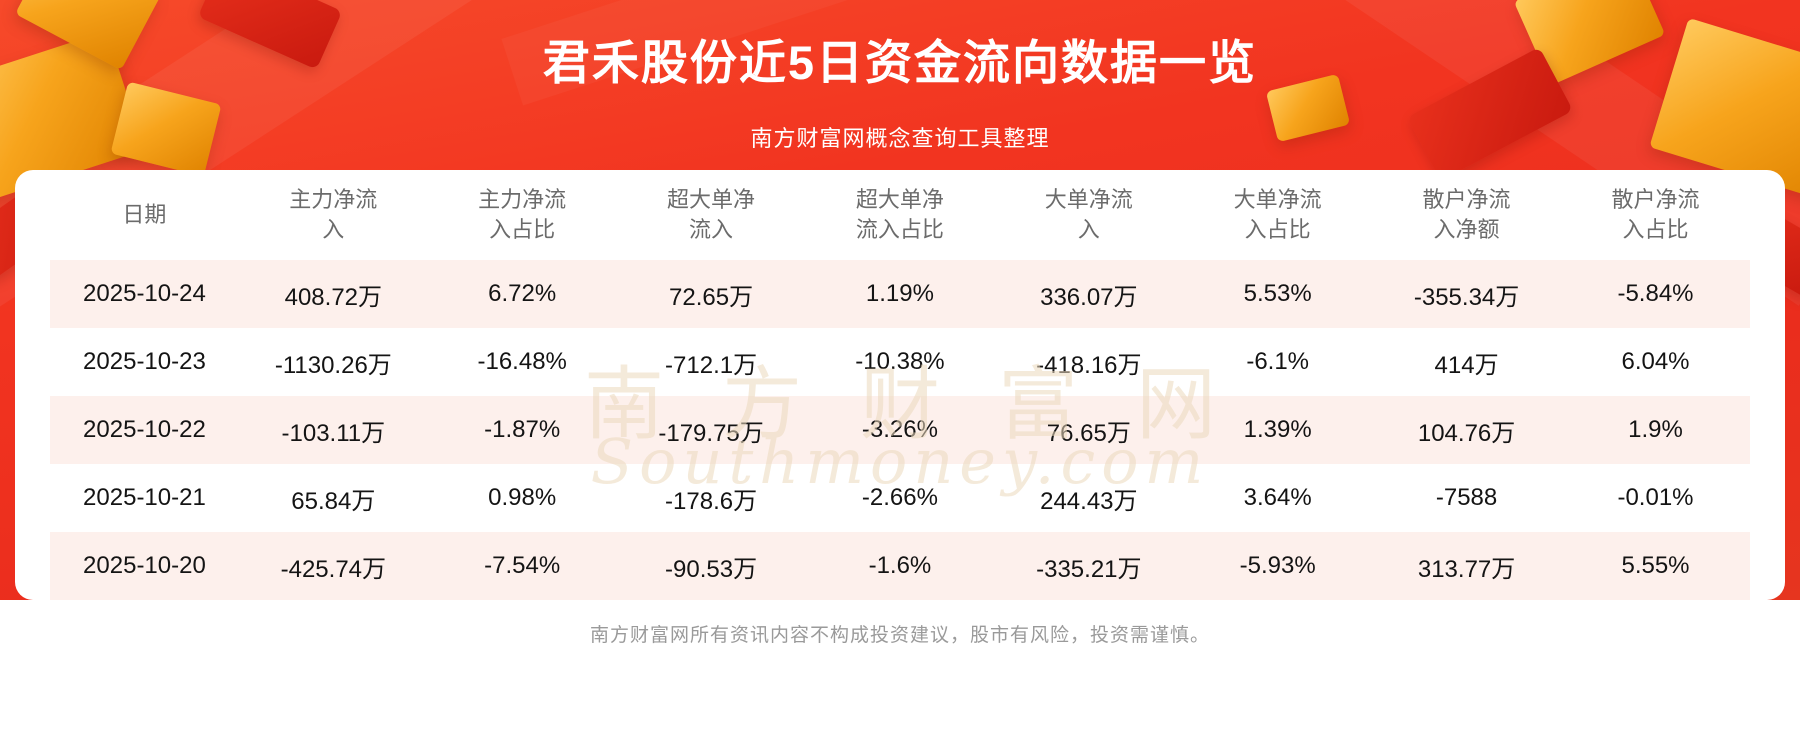 The width and height of the screenshot is (1800, 743). Describe the element at coordinates (144, 293) in the screenshot. I see `date-cell: 2025-10-24` at that location.